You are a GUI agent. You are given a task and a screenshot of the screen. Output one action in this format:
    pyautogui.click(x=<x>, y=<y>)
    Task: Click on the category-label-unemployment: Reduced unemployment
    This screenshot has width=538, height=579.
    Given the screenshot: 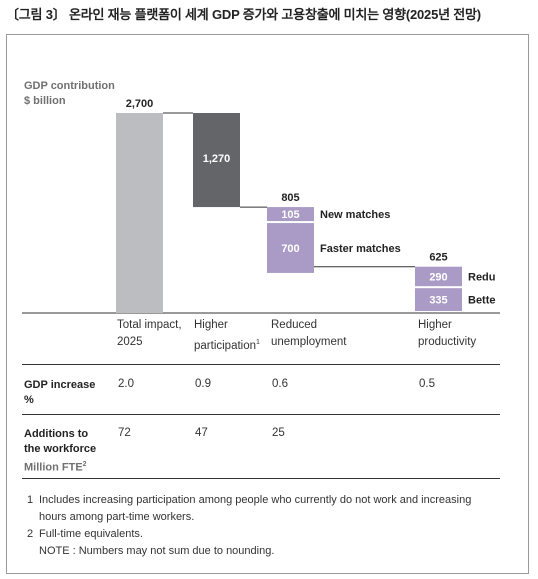 What is the action you would take?
    pyautogui.click(x=309, y=333)
    